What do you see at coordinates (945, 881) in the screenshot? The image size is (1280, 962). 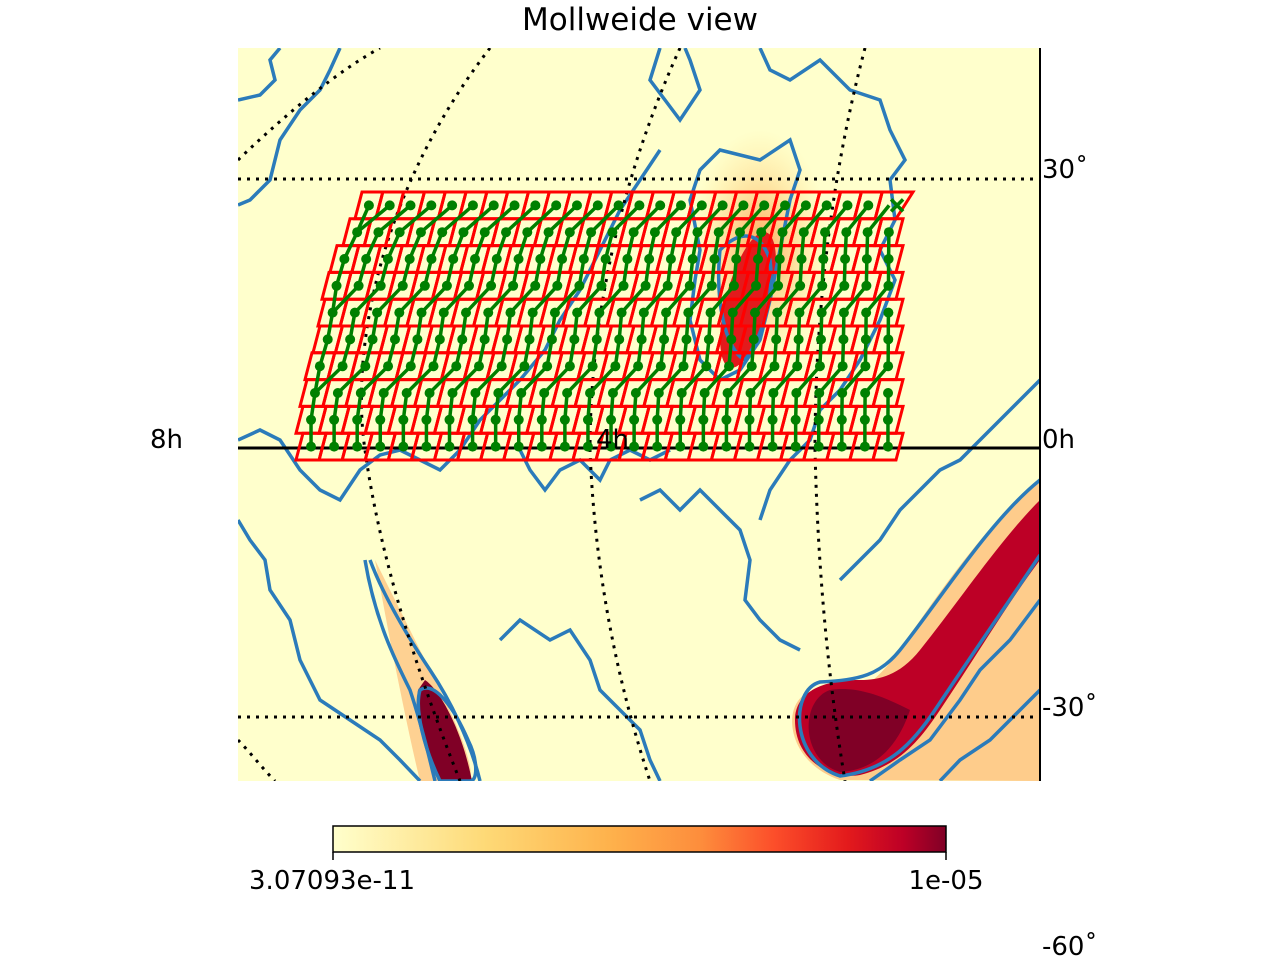 I see `colorbar-max-label: 1e-05` at bounding box center [945, 881].